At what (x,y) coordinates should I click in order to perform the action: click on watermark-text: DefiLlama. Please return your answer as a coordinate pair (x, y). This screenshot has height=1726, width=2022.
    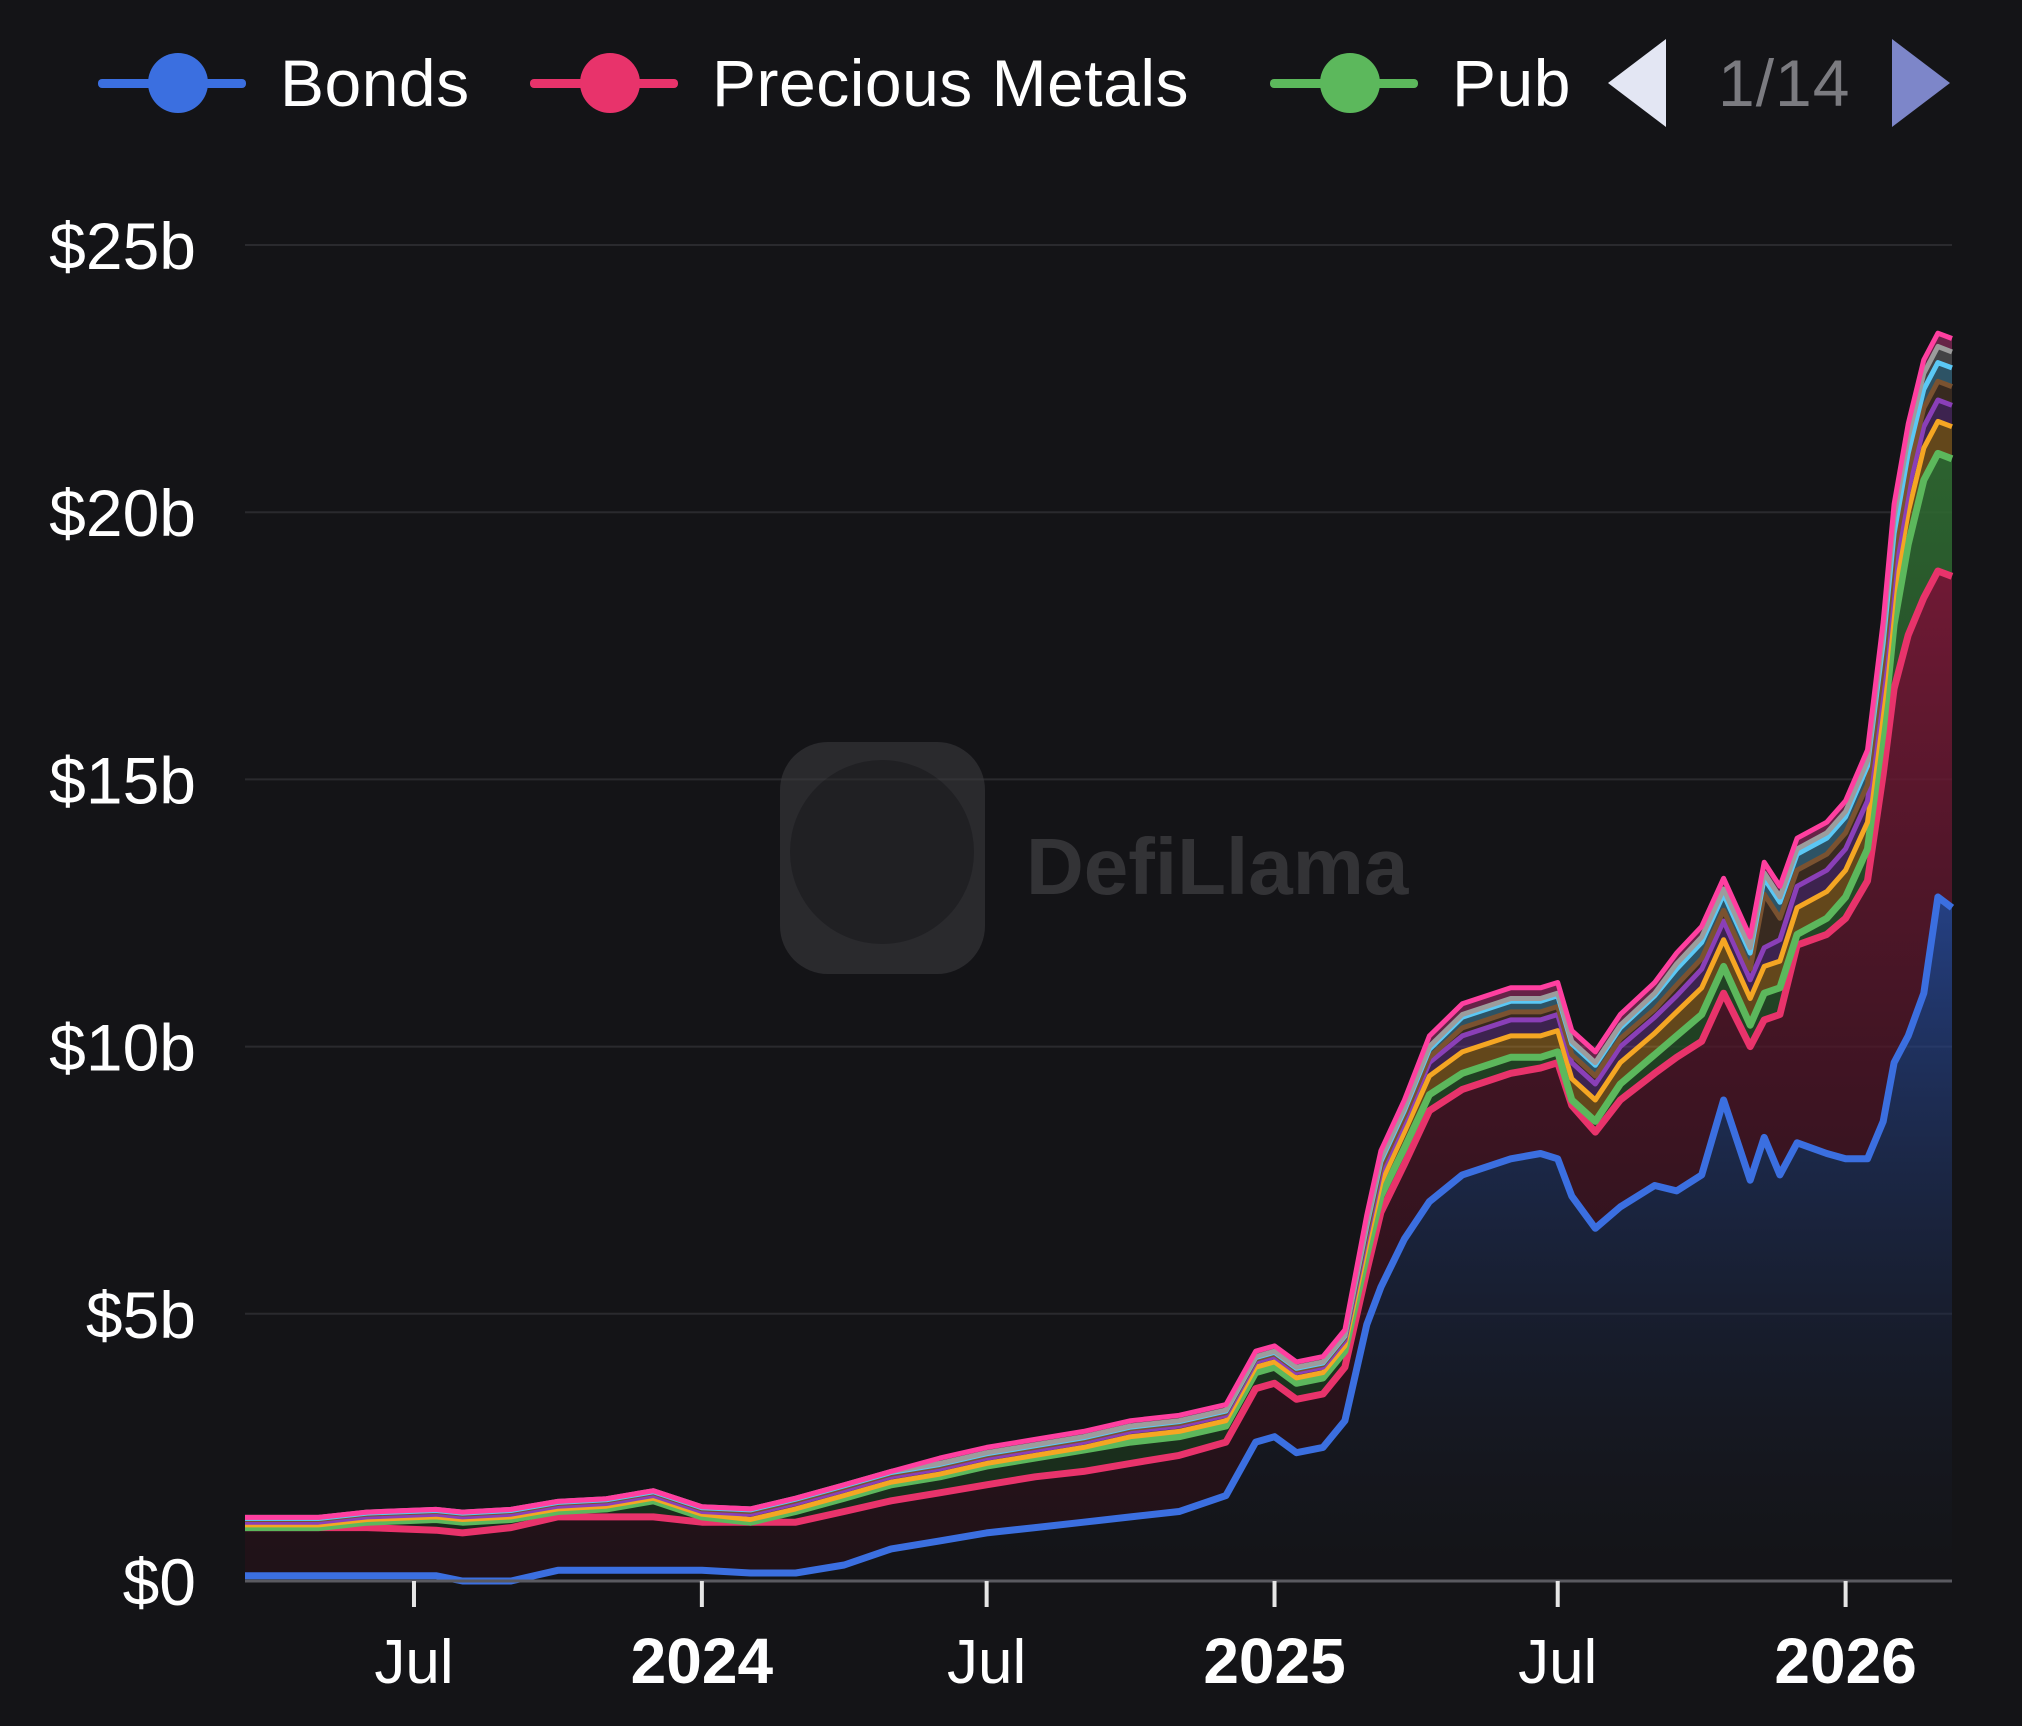
    Looking at the image, I should click on (1217, 866).